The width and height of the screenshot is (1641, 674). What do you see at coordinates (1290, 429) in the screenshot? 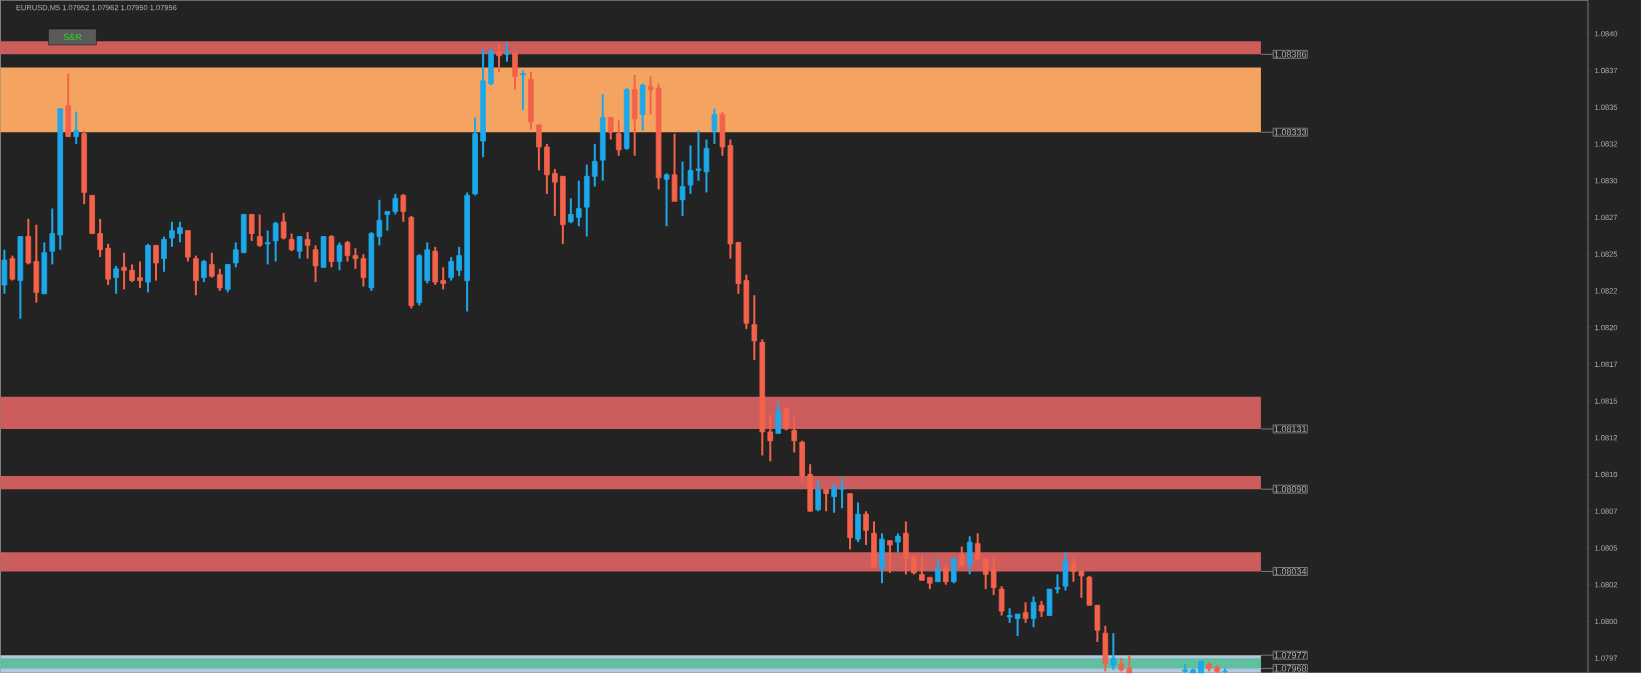
I see `band-label: 1.08131` at bounding box center [1290, 429].